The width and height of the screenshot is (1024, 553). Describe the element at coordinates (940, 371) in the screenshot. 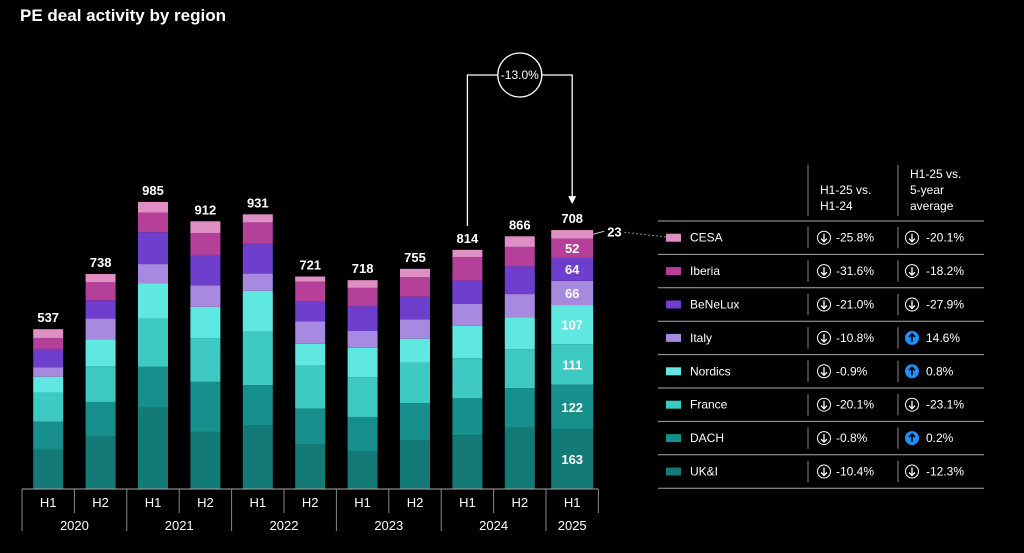

I see `value-5yr-nordics: 0.8%` at that location.